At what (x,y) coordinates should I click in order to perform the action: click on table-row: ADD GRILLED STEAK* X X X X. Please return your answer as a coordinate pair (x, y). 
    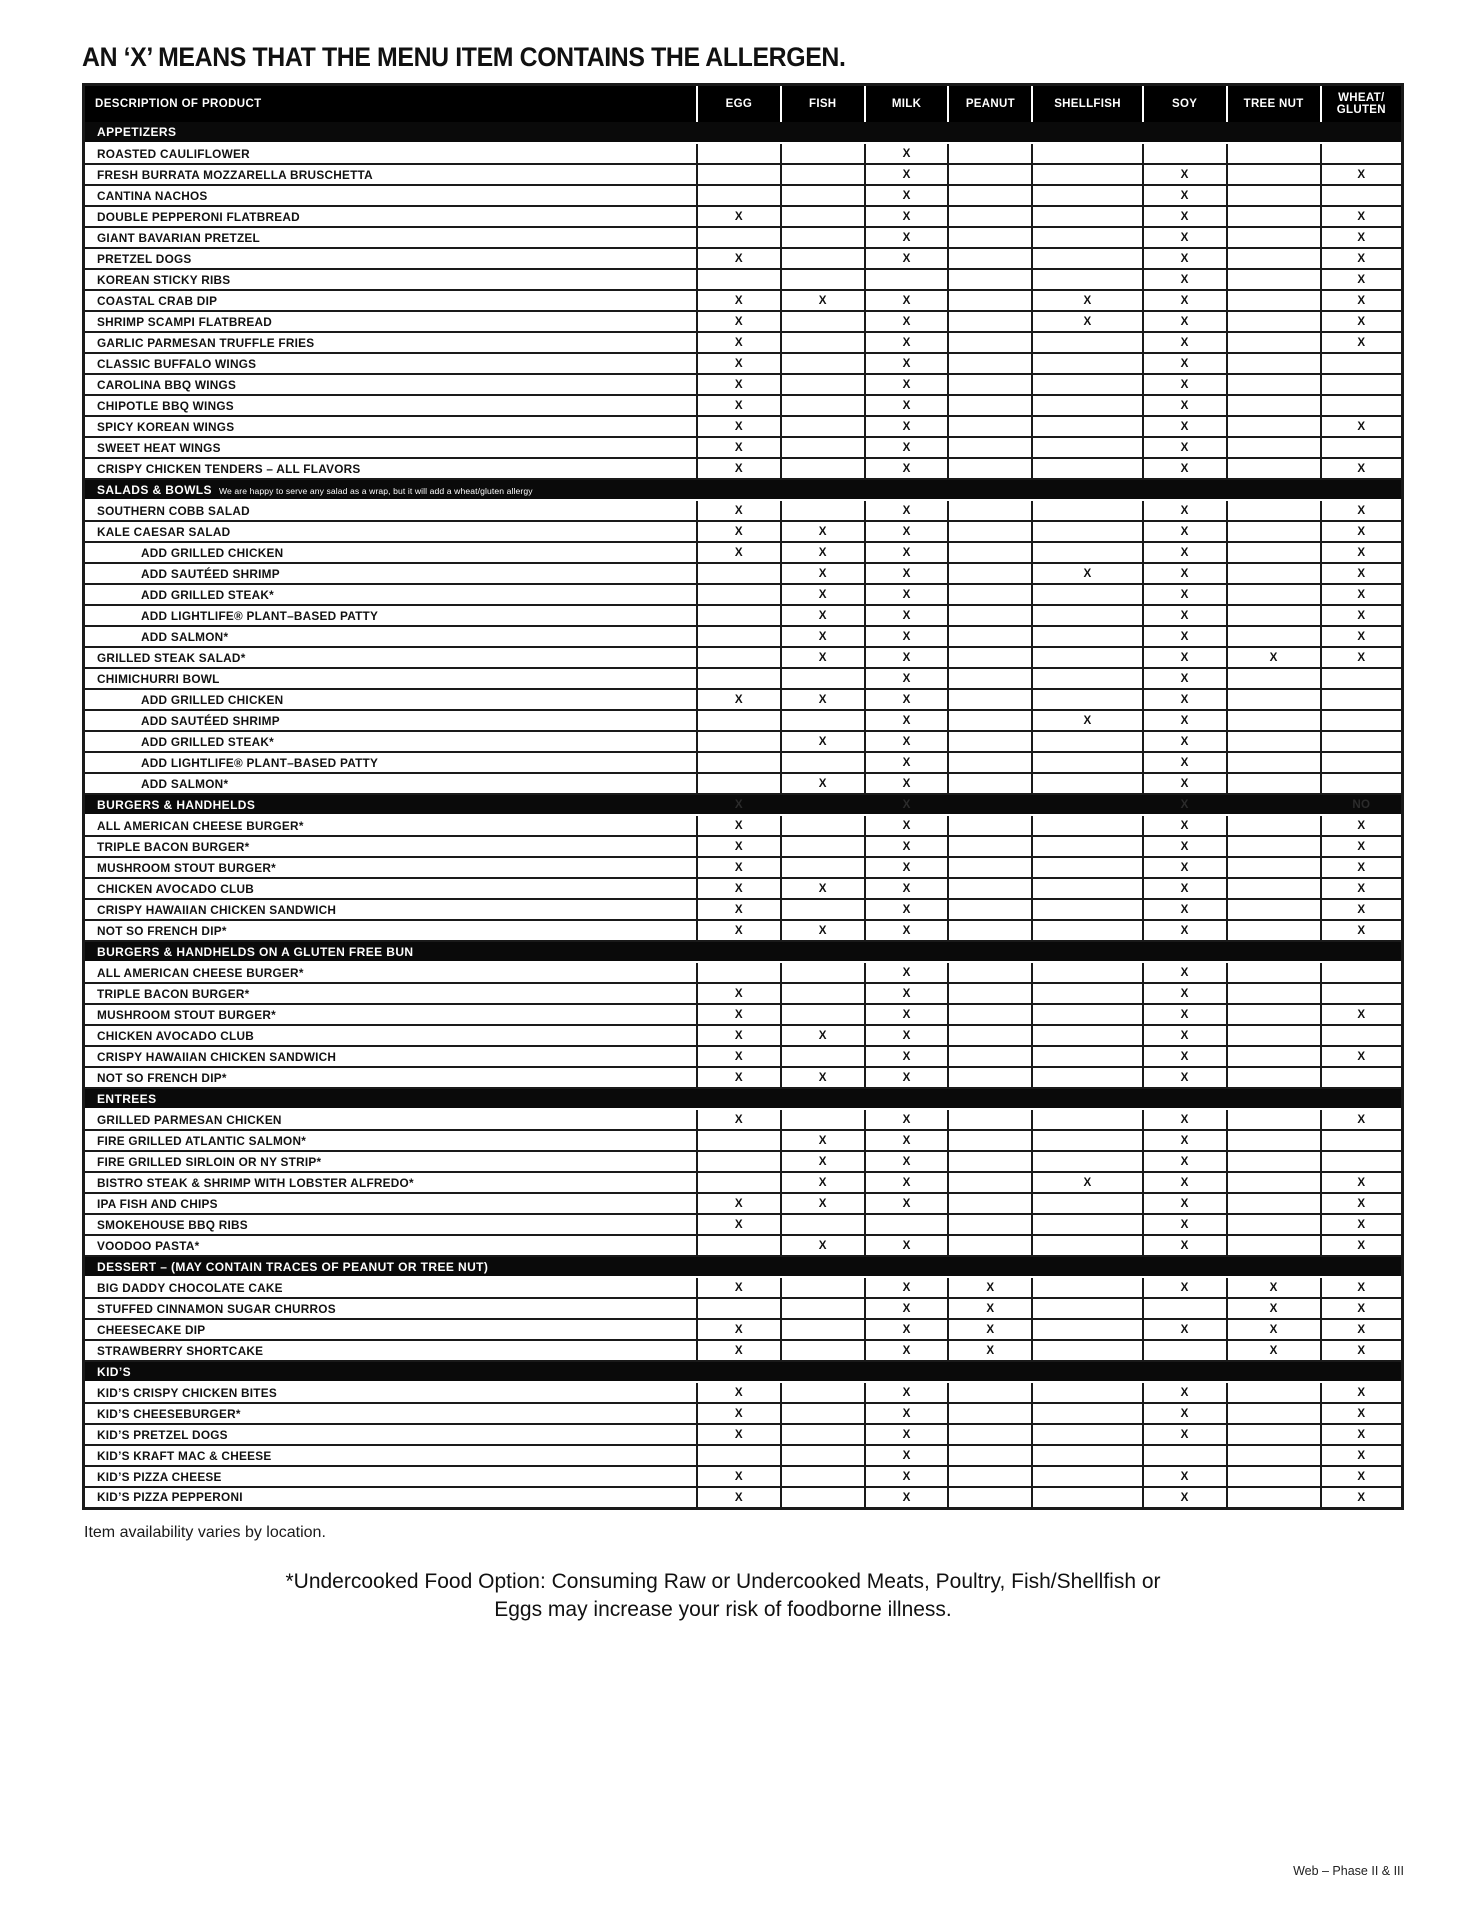
    Looking at the image, I should click on (743, 595).